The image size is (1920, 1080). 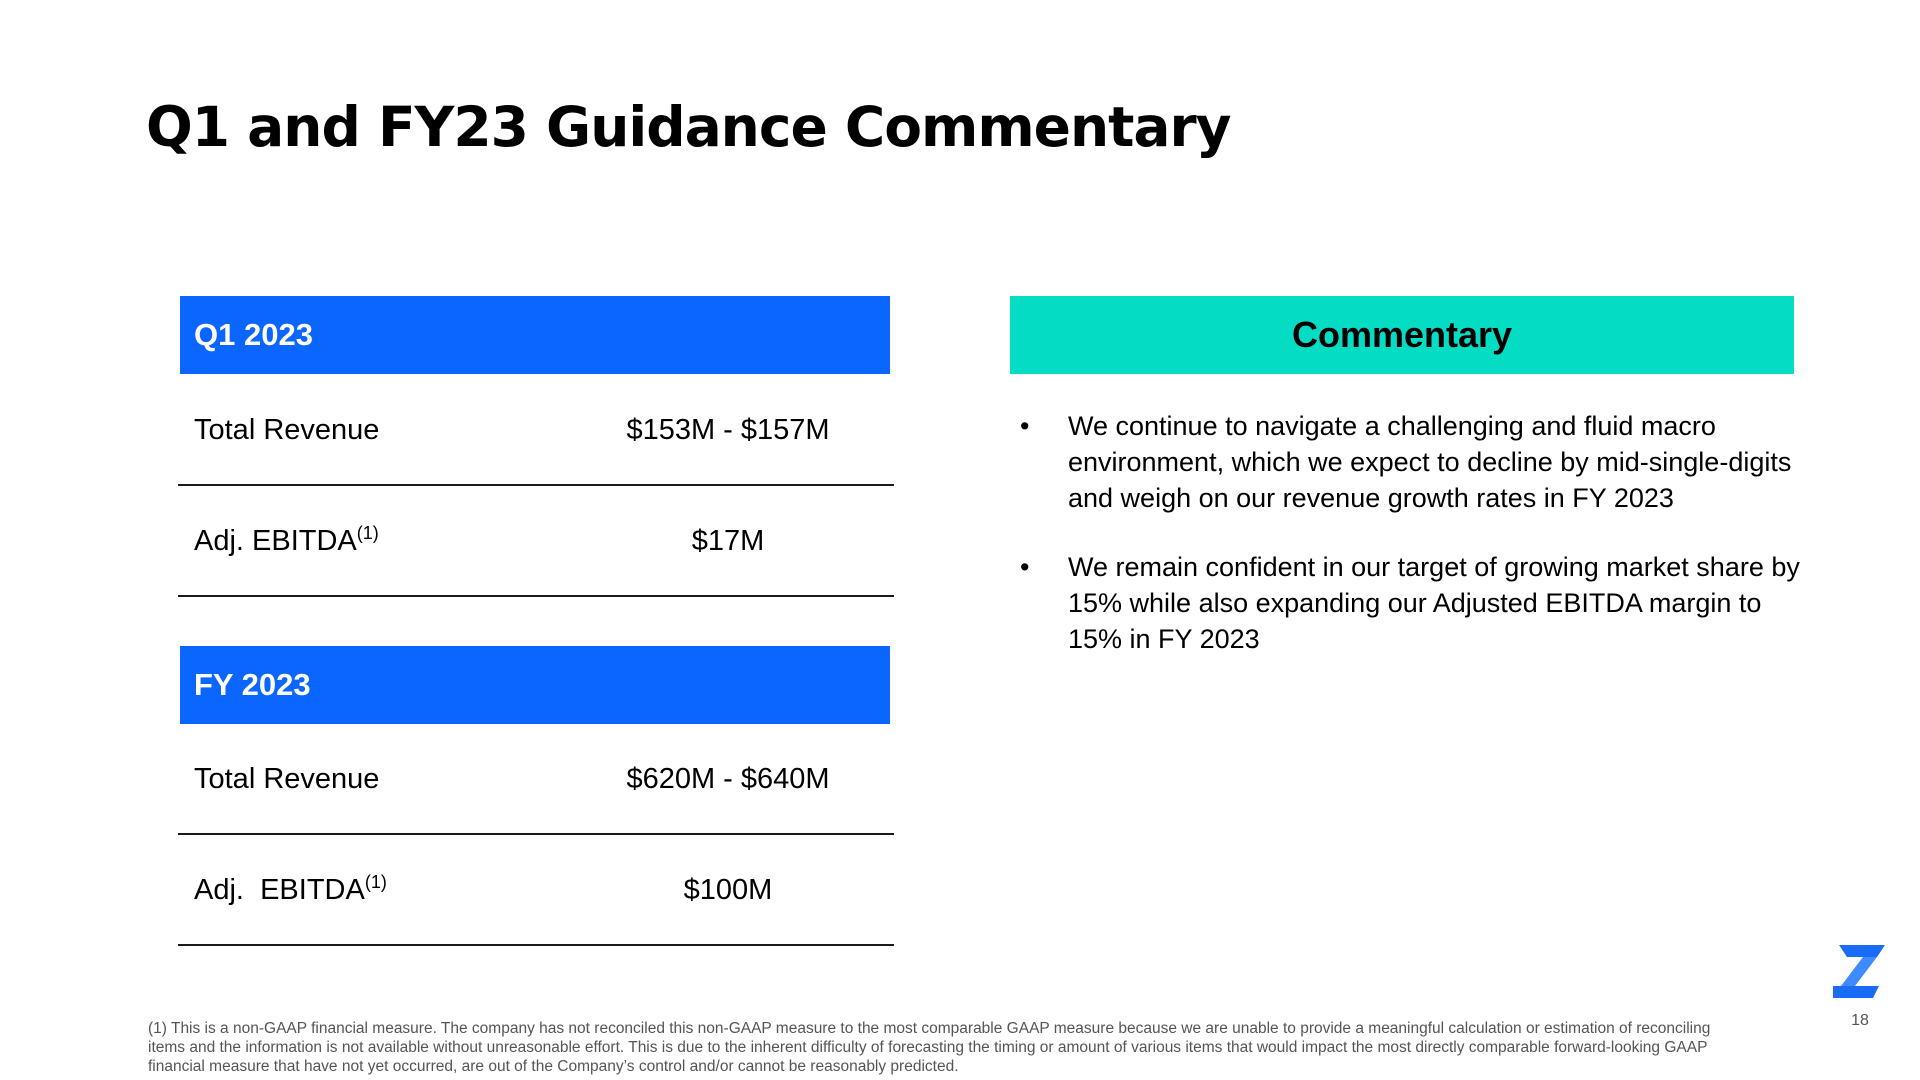 What do you see at coordinates (1860, 1020) in the screenshot?
I see `page-number: 18` at bounding box center [1860, 1020].